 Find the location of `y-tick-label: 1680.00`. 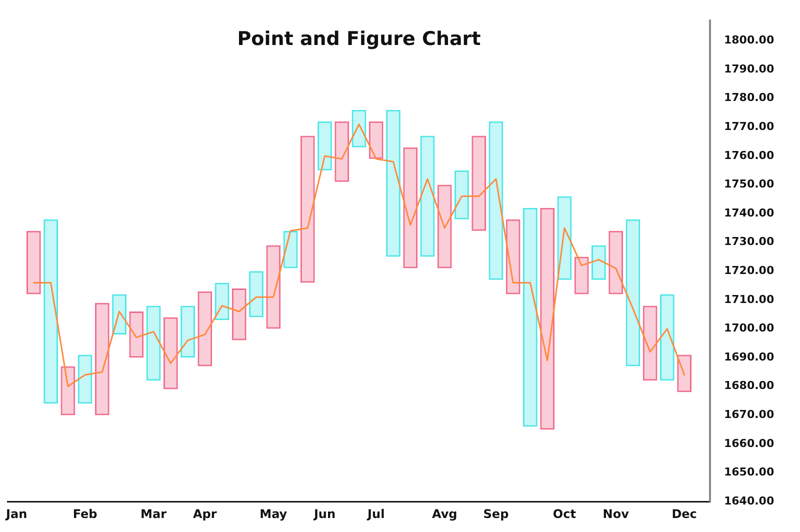

y-tick-label: 1680.00 is located at coordinates (749, 385).